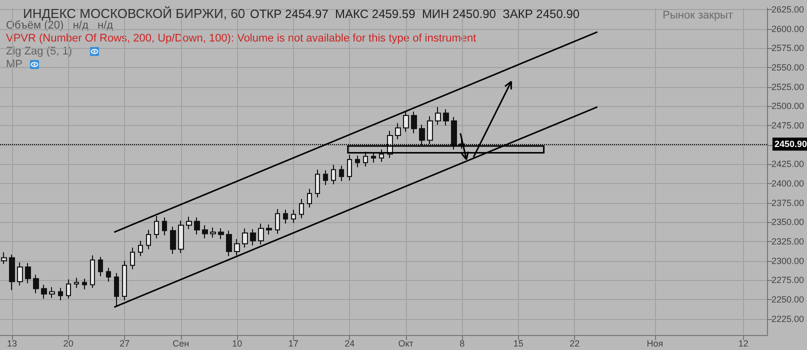 The height and width of the screenshot is (350, 807). I want to click on annotation: Рынок закрыт, so click(698, 16).